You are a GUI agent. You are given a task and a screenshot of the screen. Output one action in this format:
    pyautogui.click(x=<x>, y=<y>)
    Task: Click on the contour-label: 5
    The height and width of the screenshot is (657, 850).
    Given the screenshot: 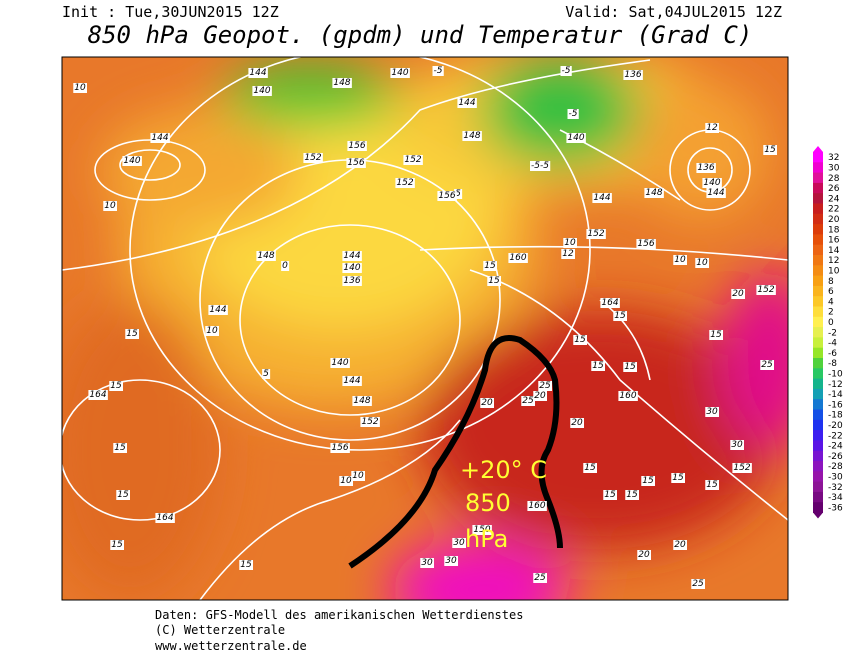 What is the action you would take?
    pyautogui.click(x=266, y=374)
    